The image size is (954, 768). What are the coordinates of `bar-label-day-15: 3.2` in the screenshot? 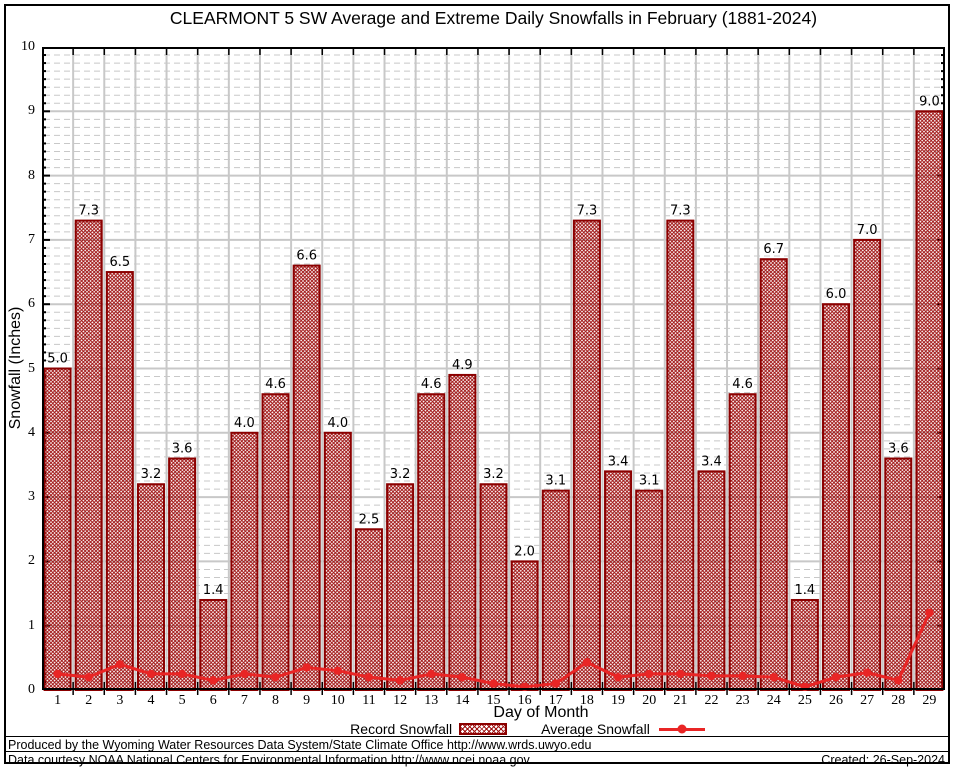 It's located at (493, 474).